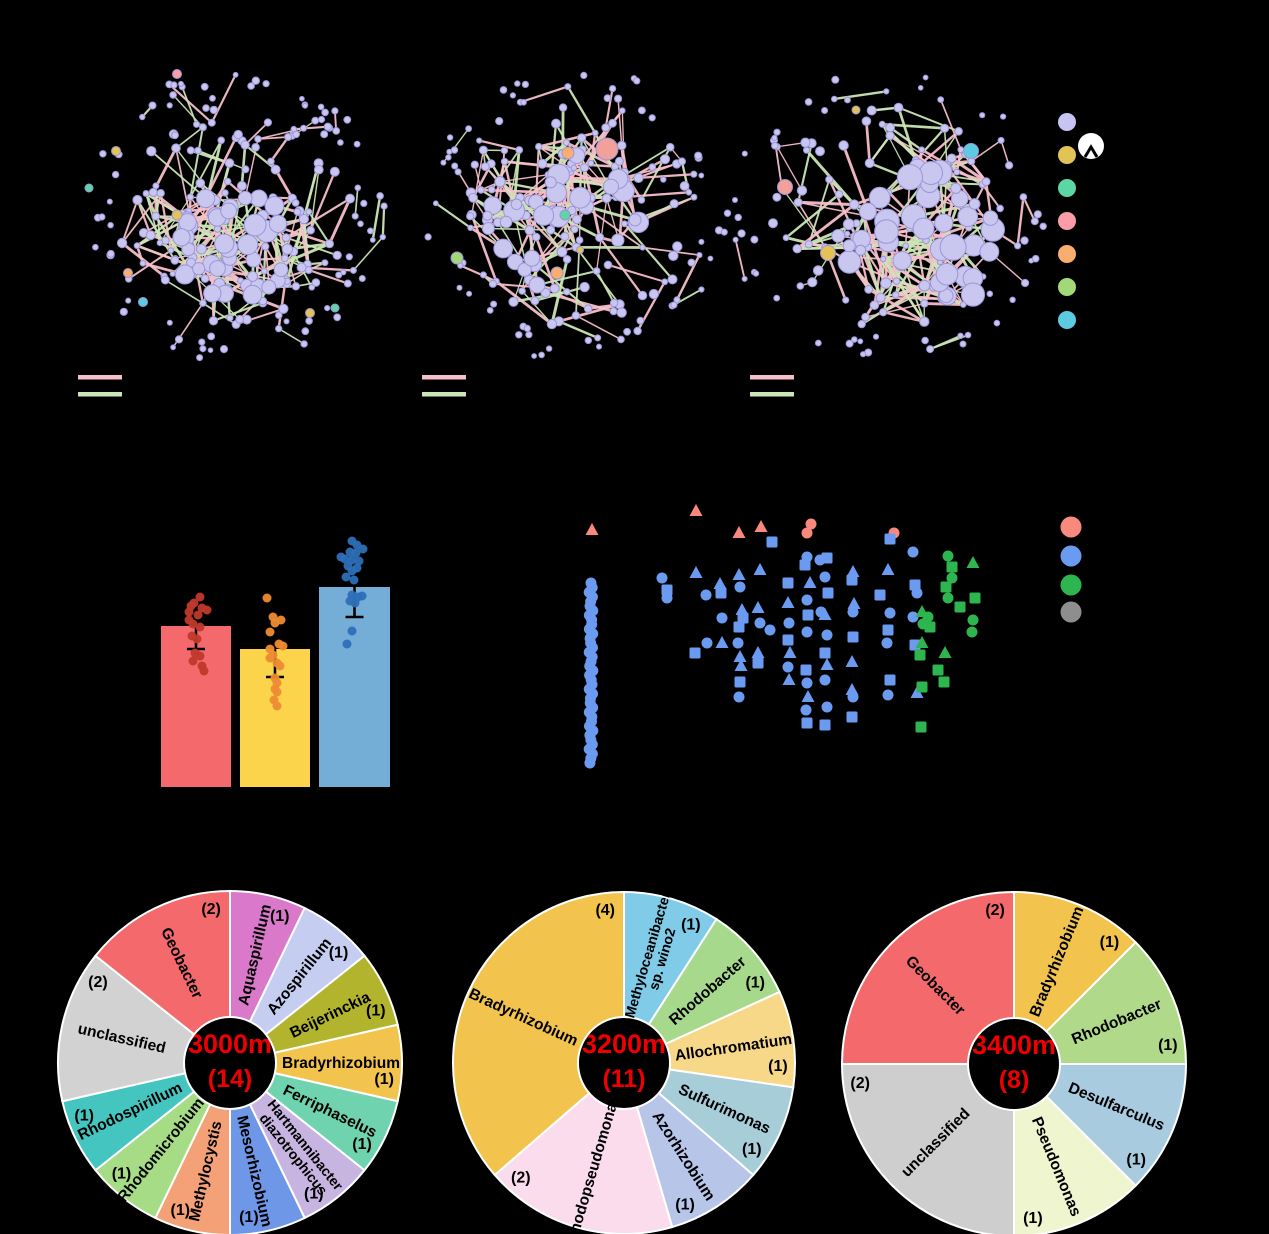 Image resolution: width=1269 pixels, height=1234 pixels. What do you see at coordinates (249, 1217) in the screenshot?
I see `pie-slice-count: (1)` at bounding box center [249, 1217].